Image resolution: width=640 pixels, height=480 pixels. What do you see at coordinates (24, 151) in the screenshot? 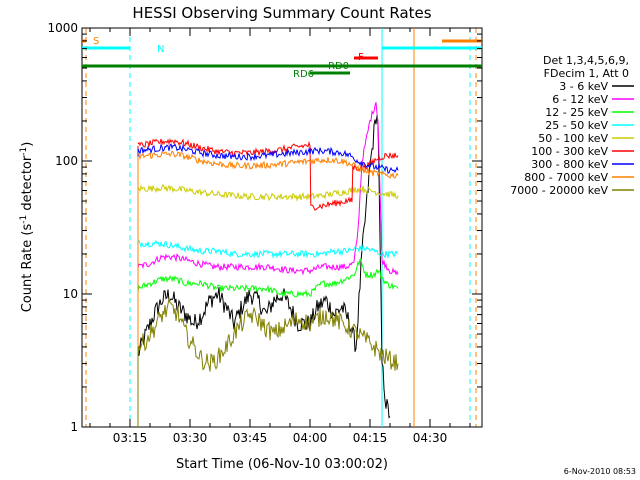
I see `y-label-exp2: -1` at bounding box center [24, 151].